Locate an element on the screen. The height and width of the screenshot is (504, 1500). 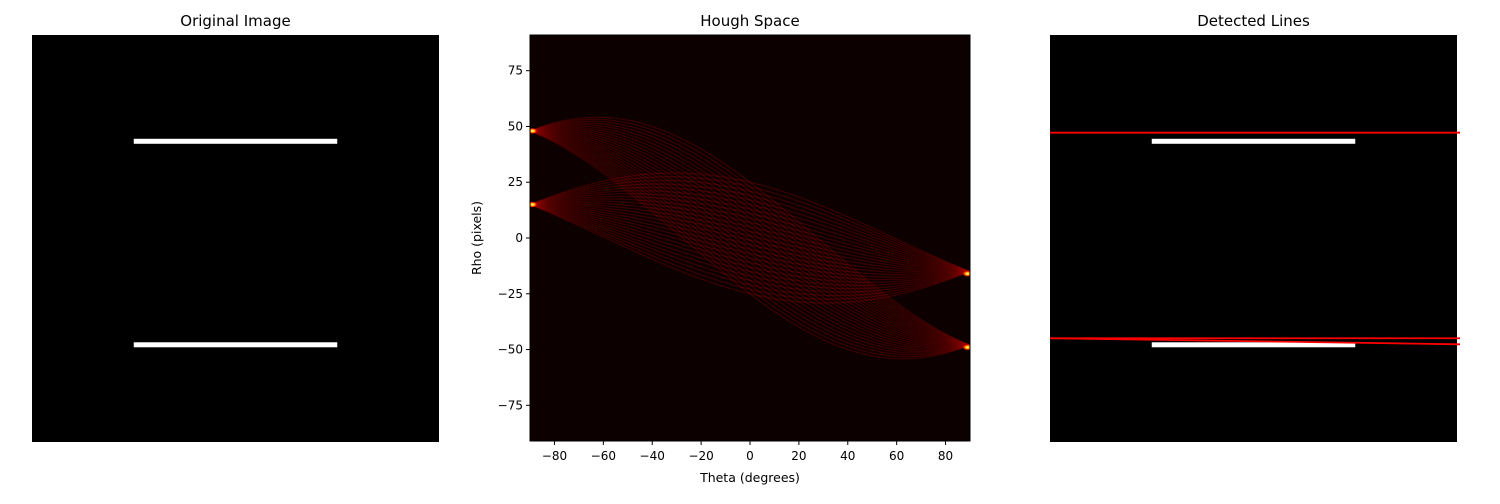
hough-xtick-label: −40 is located at coordinates (652, 456).